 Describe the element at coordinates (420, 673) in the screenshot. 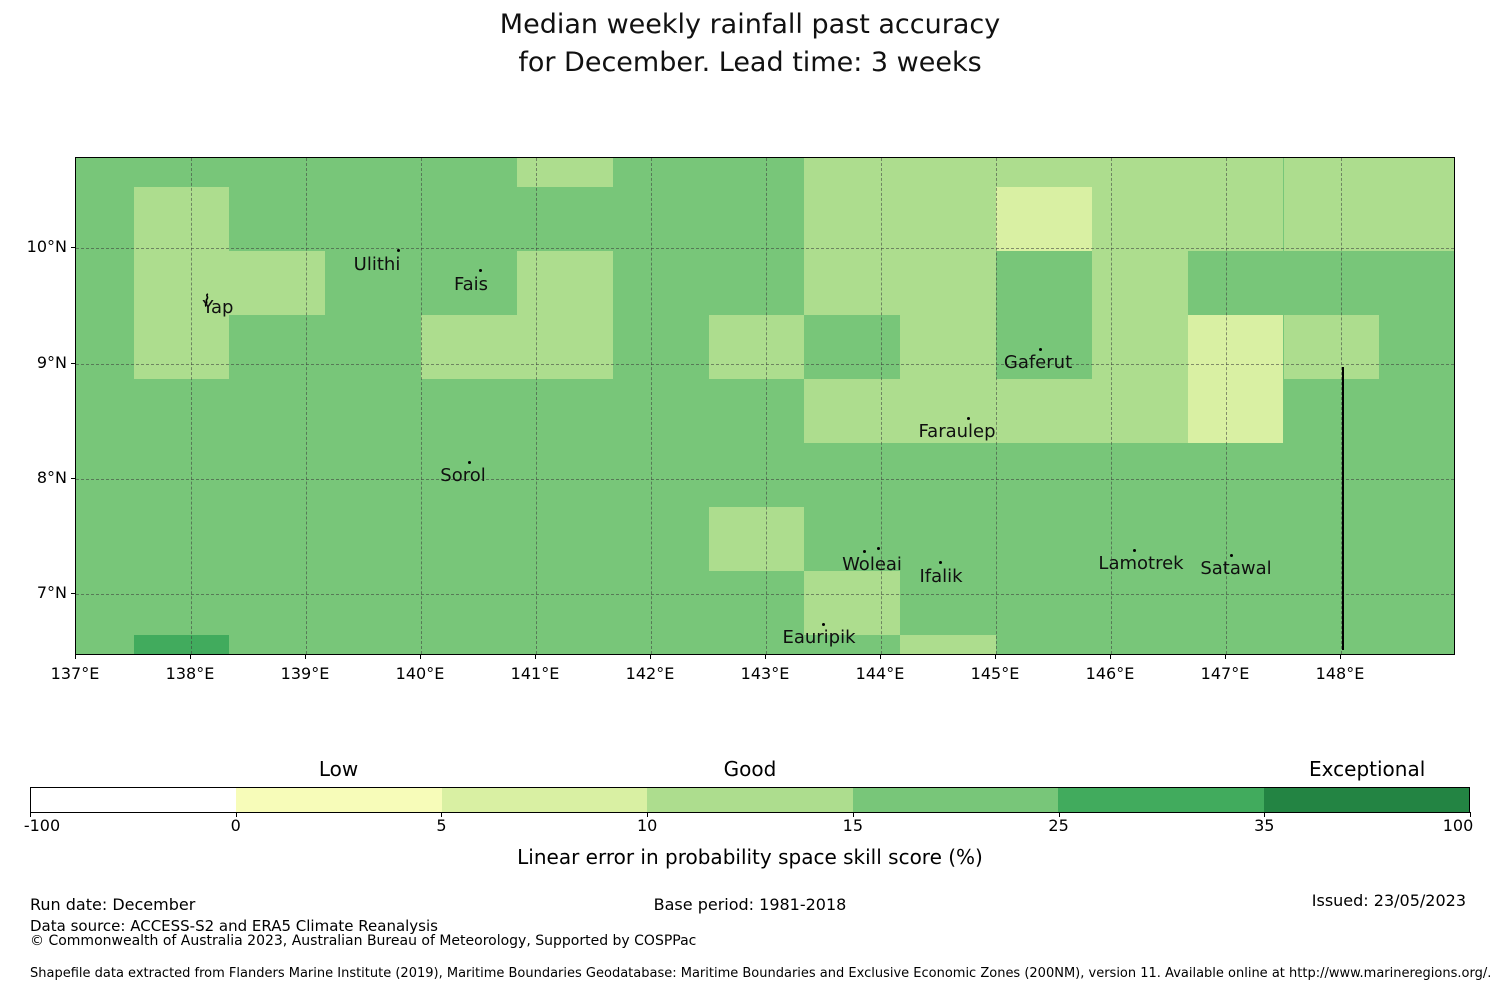

I see `x-axis-tick-label: 140°E` at that location.